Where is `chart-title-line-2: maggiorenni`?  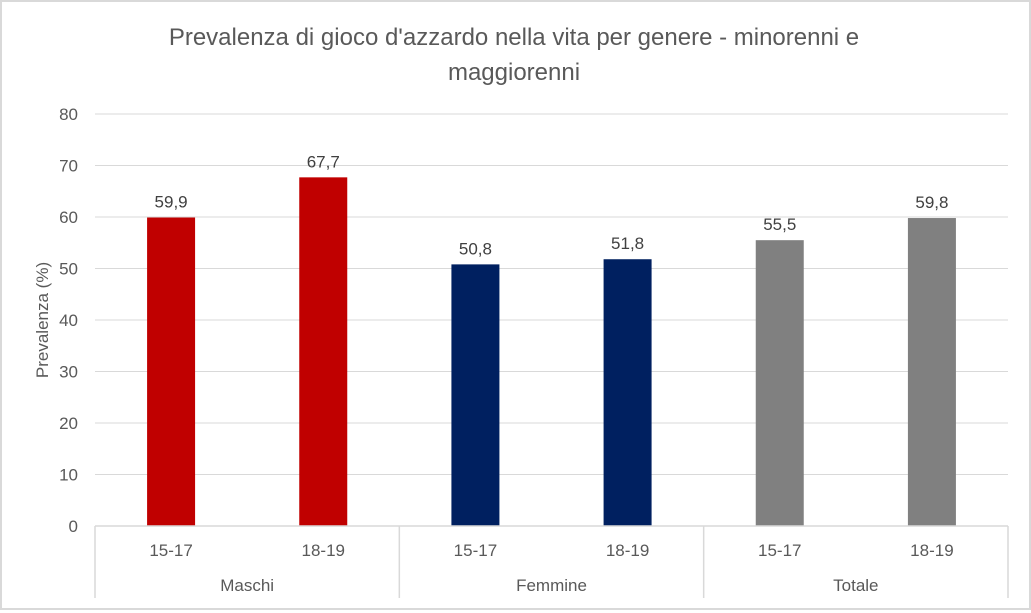
chart-title-line-2: maggiorenni is located at coordinates (514, 72).